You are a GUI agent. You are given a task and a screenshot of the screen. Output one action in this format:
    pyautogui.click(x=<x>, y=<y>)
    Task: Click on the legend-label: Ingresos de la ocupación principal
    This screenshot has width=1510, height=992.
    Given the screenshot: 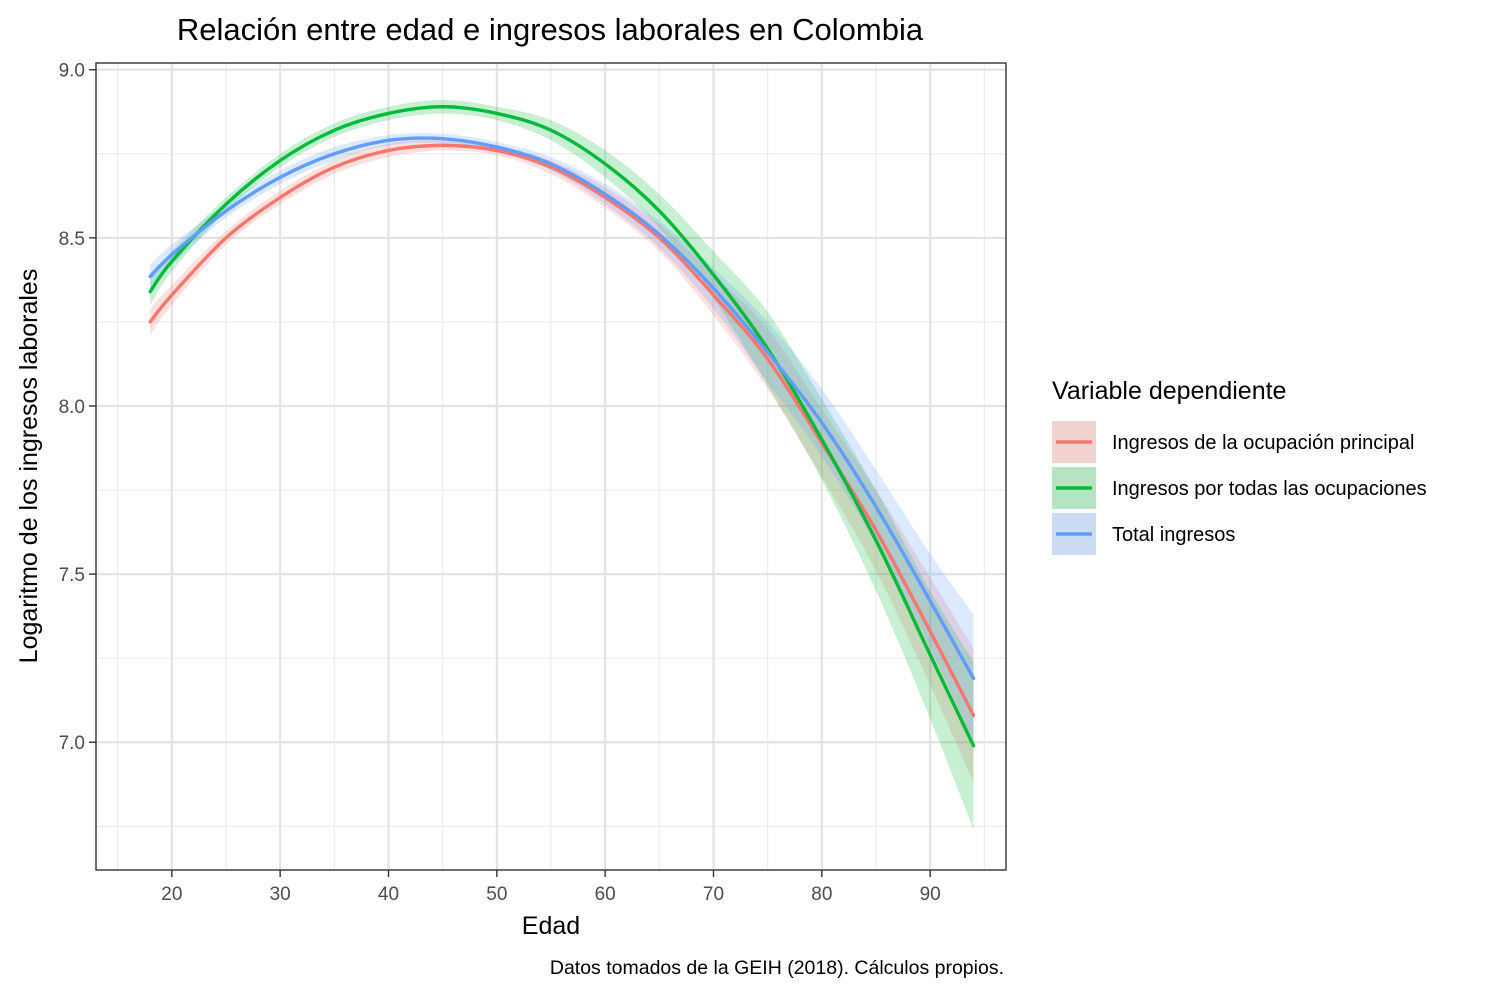 What is the action you would take?
    pyautogui.click(x=1263, y=443)
    